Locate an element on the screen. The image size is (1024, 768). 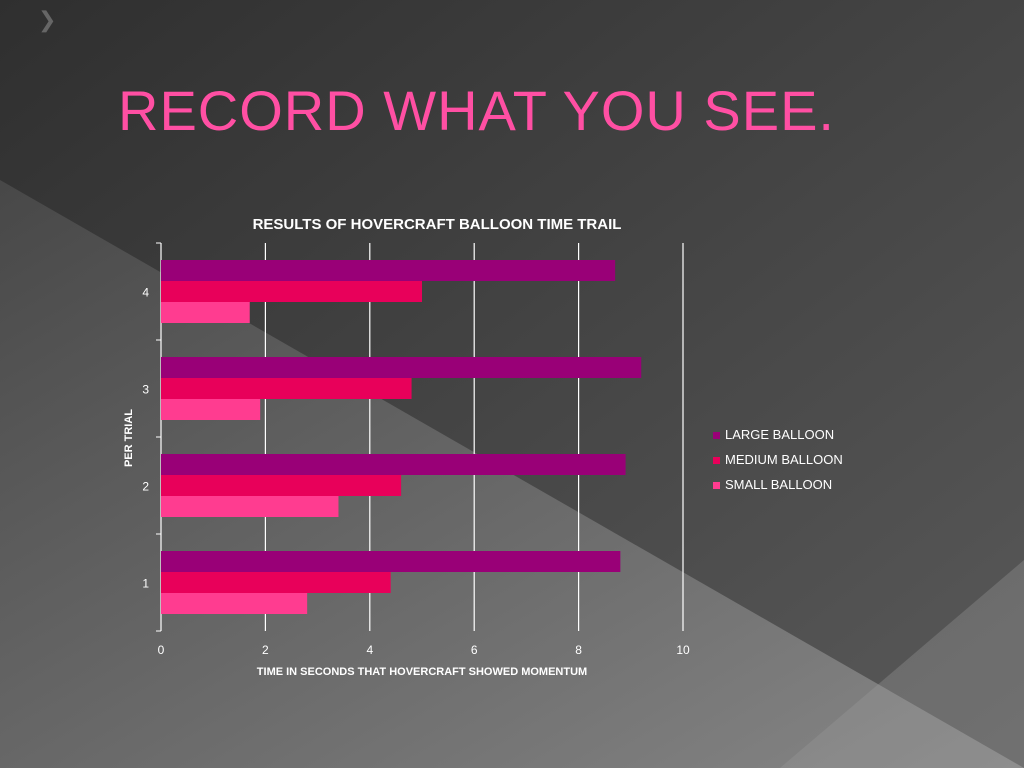
y-tick-label: 2 is located at coordinates (145, 487).